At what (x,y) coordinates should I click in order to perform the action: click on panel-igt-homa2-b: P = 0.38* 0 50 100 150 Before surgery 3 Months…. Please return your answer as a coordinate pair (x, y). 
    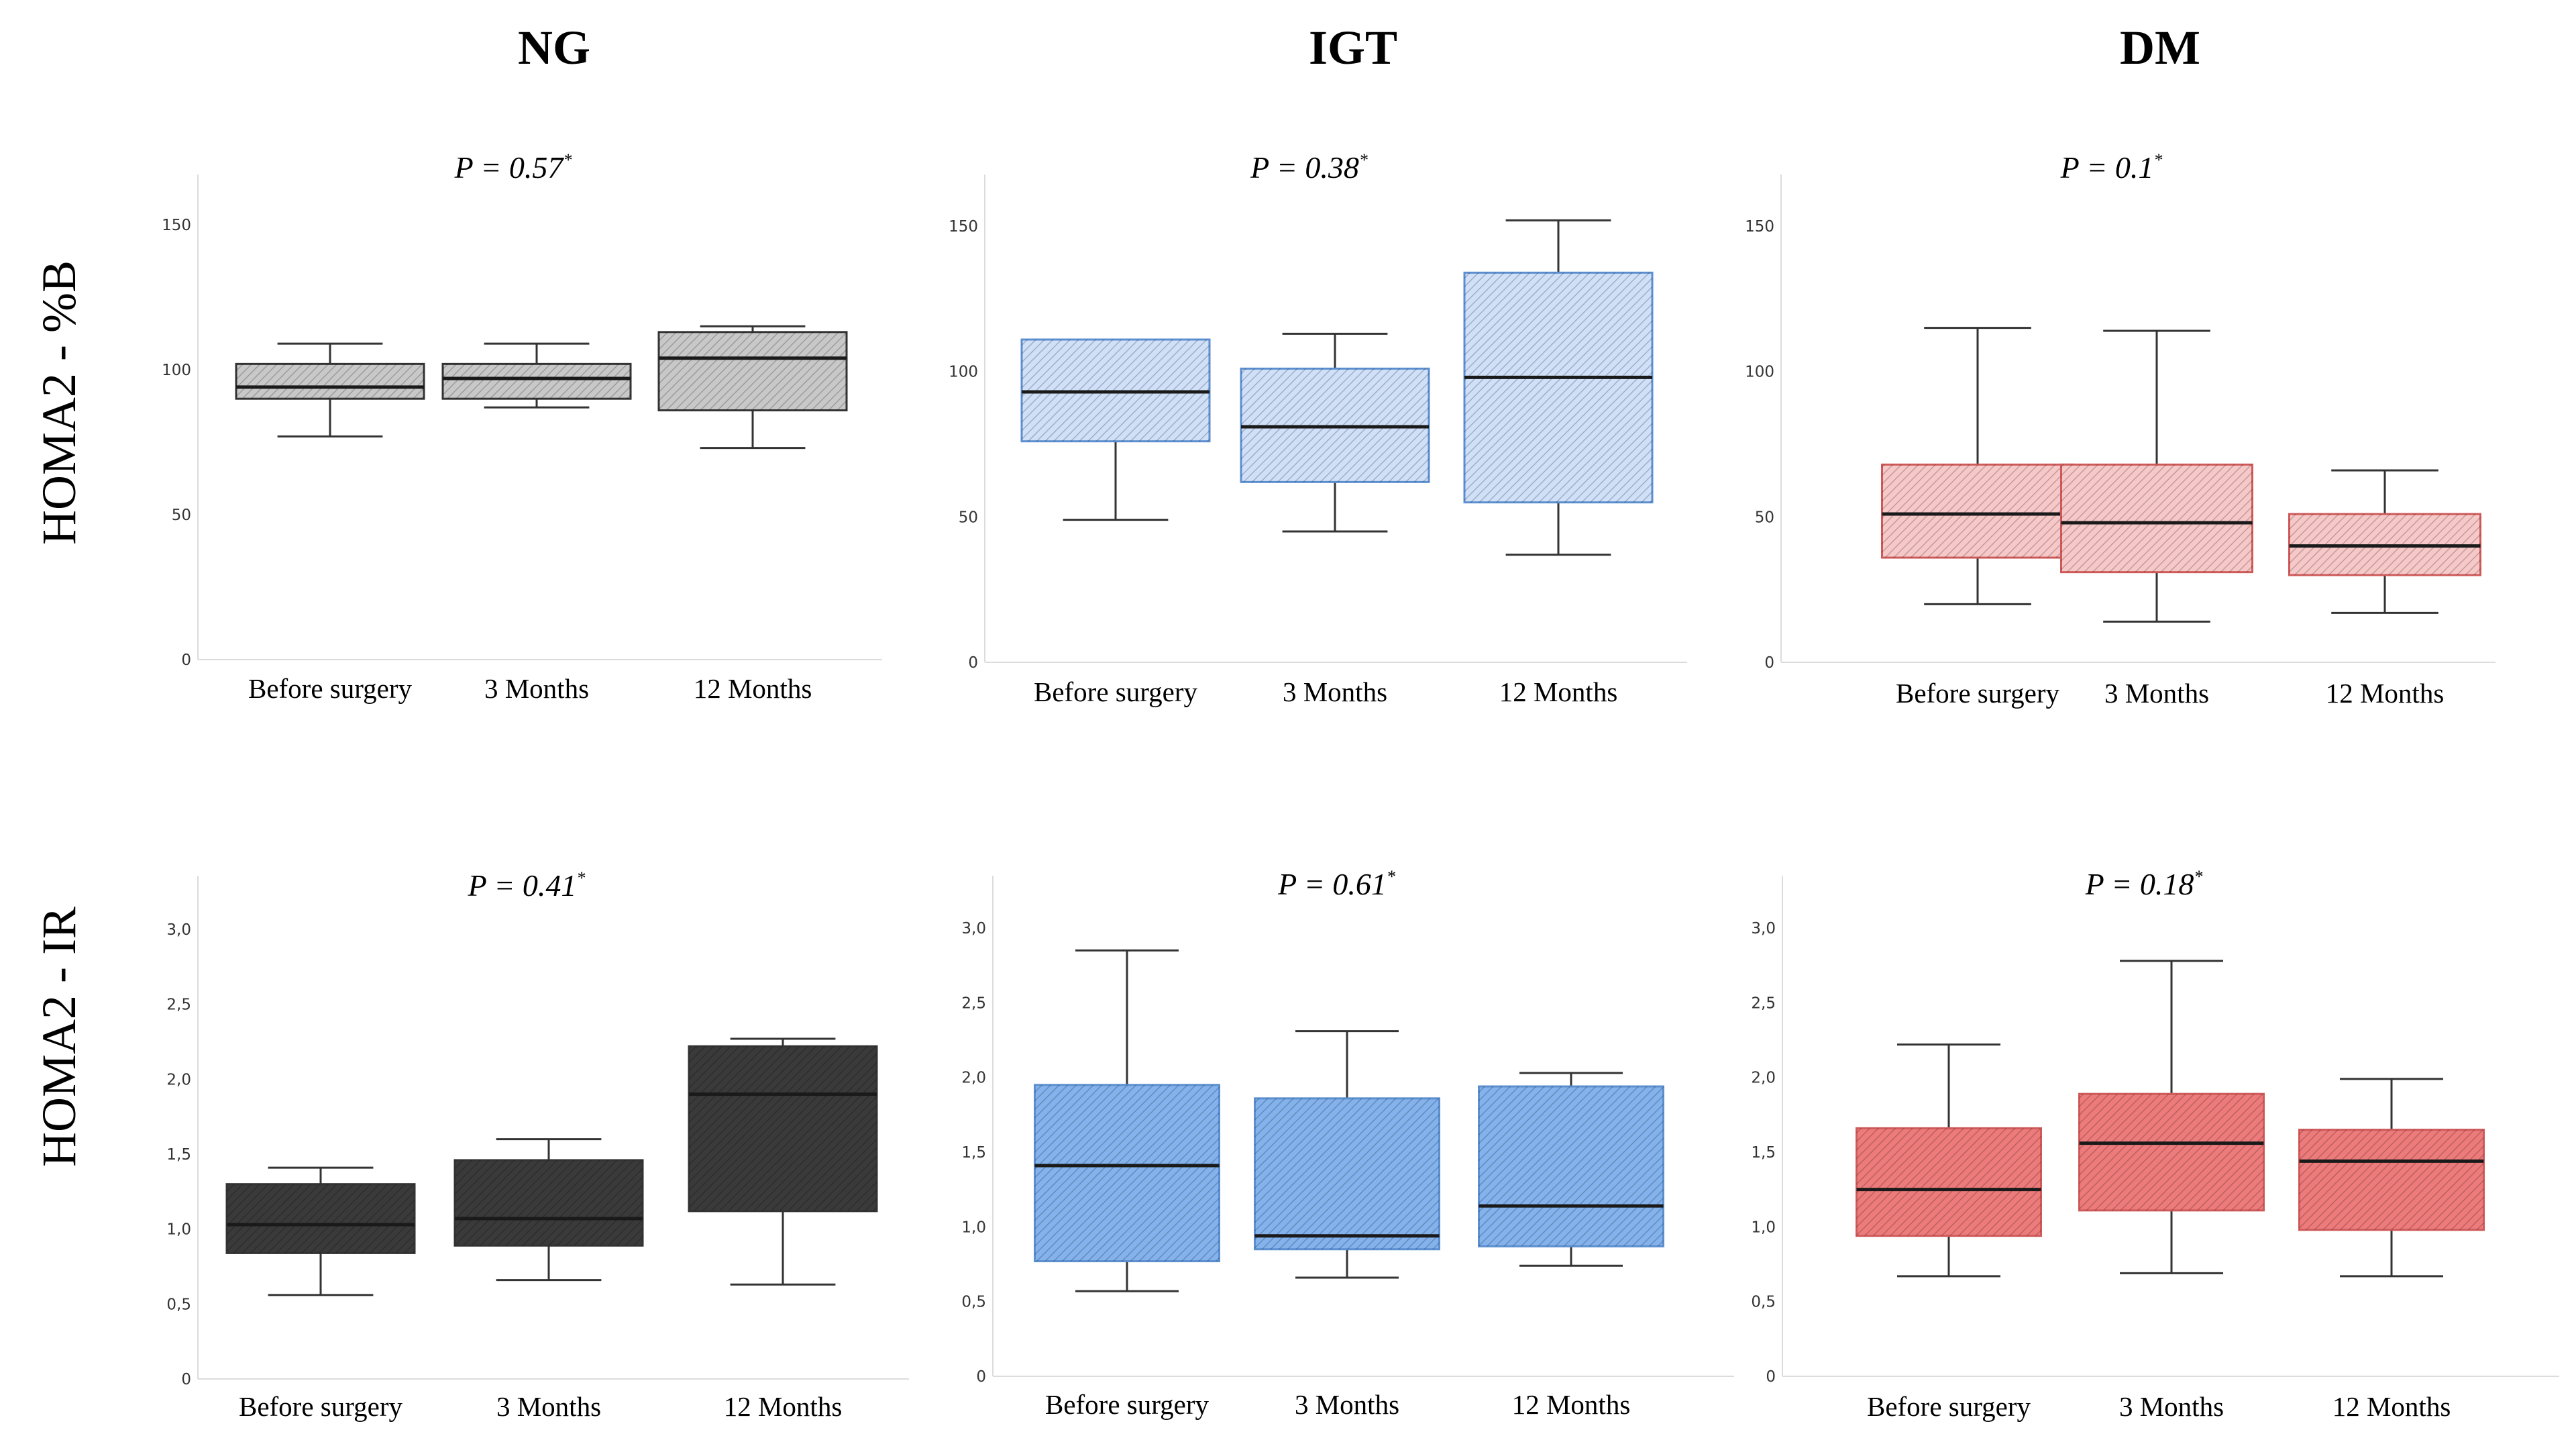
    Looking at the image, I should click on (1318, 428).